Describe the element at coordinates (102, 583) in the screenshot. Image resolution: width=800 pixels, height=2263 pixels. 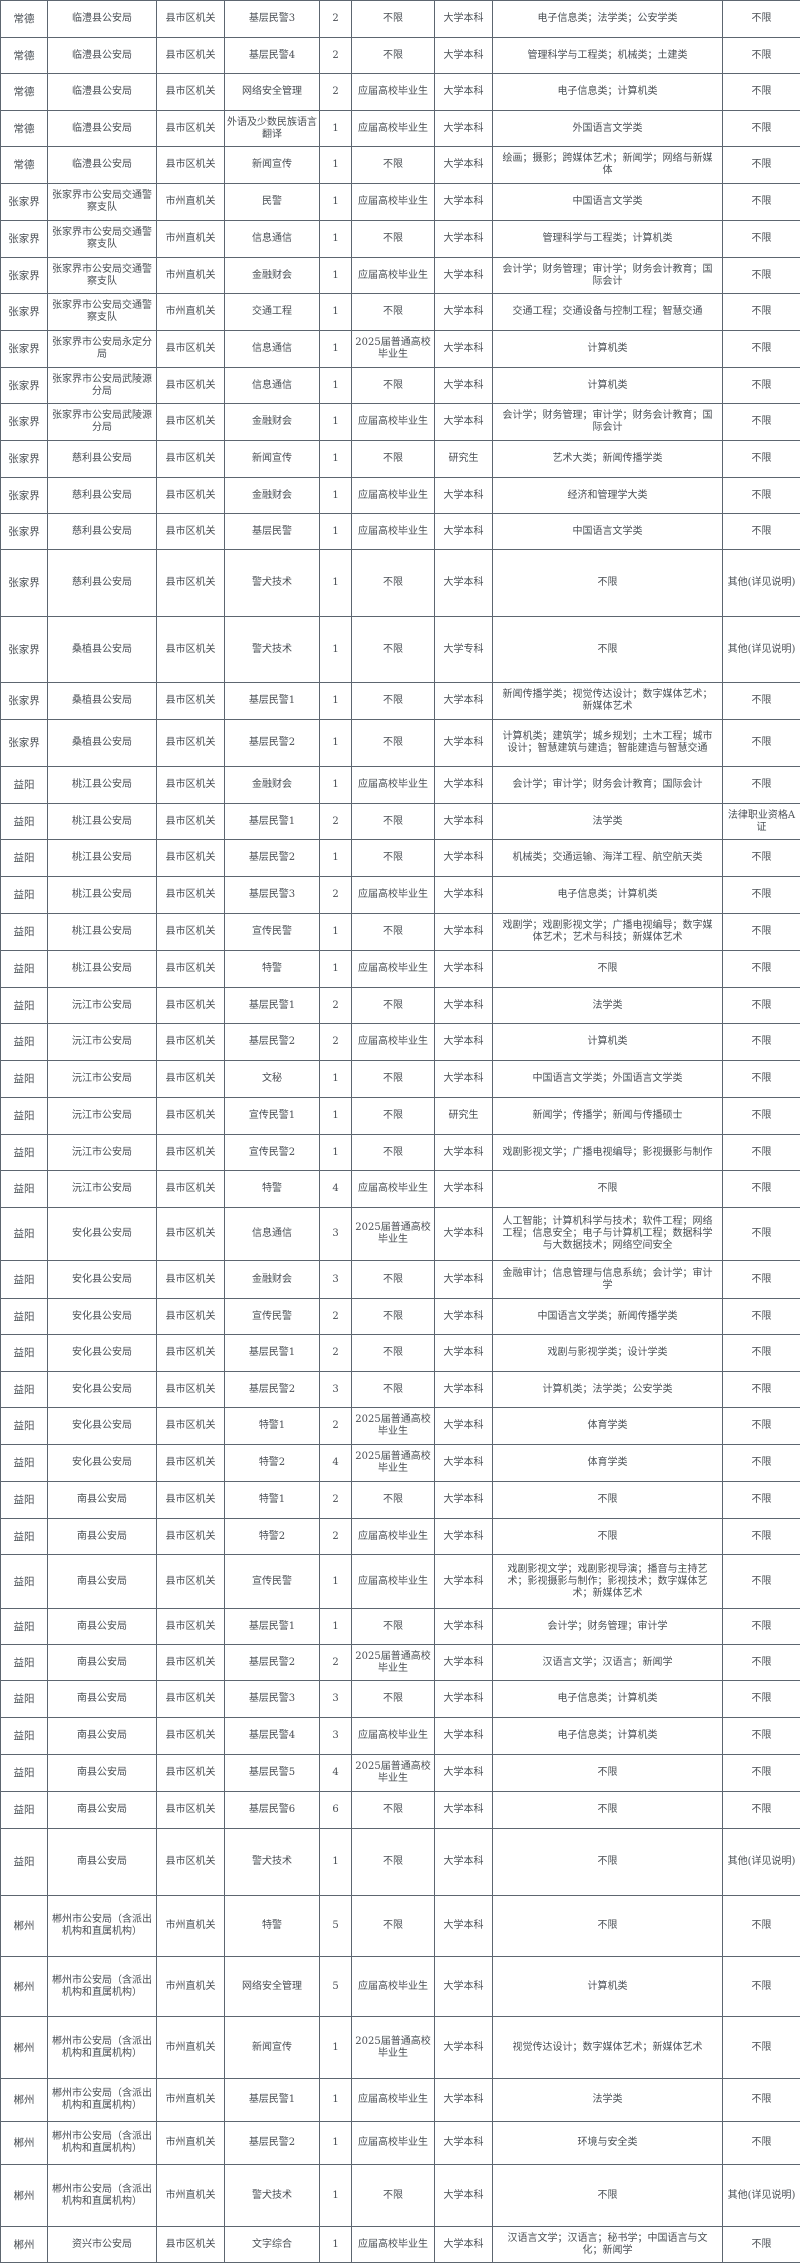
I see `cell-employer: 慈利县公安局` at that location.